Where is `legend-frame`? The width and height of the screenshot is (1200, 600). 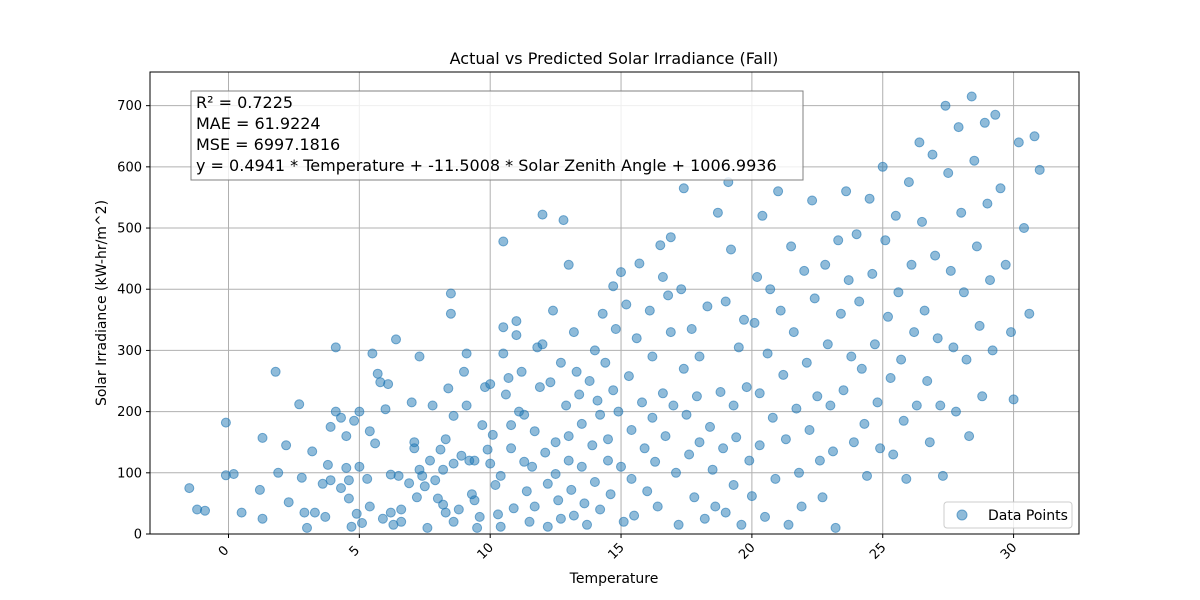
legend-frame is located at coordinates (1008, 515).